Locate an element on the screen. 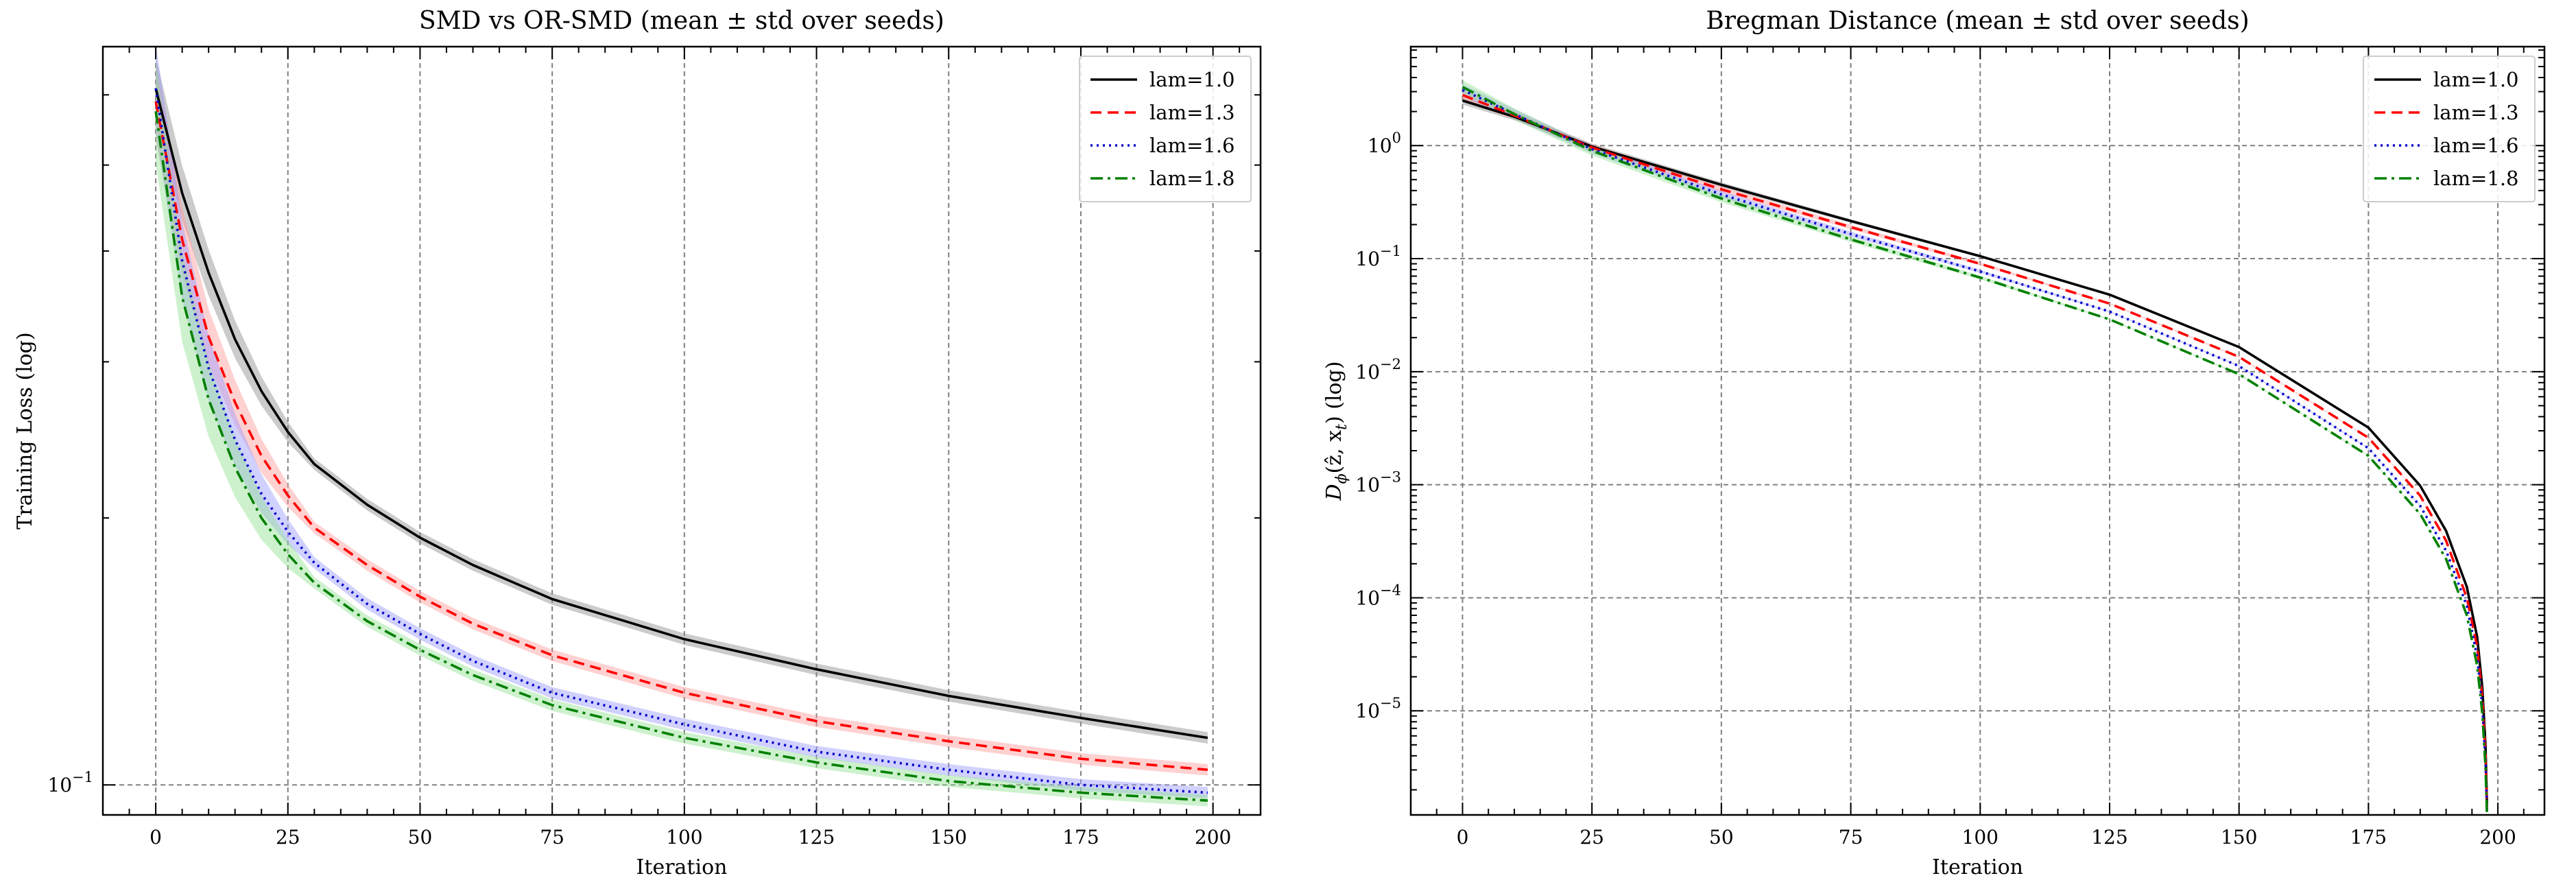  y-axis-label: Training Loss (log) is located at coordinates (25, 430).